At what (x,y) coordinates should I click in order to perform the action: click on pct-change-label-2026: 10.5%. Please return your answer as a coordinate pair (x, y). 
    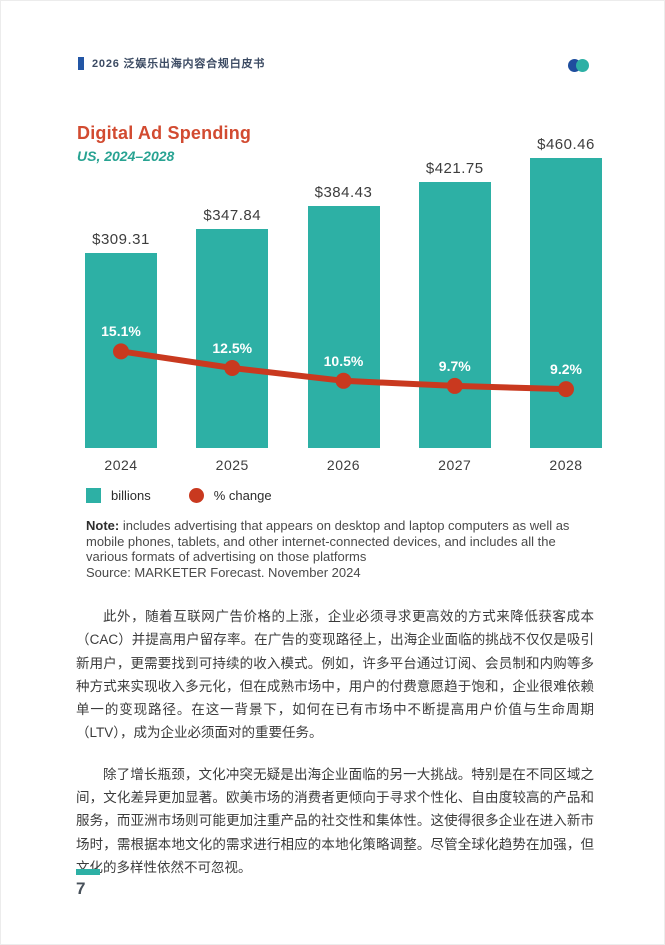
    Looking at the image, I should click on (343, 360).